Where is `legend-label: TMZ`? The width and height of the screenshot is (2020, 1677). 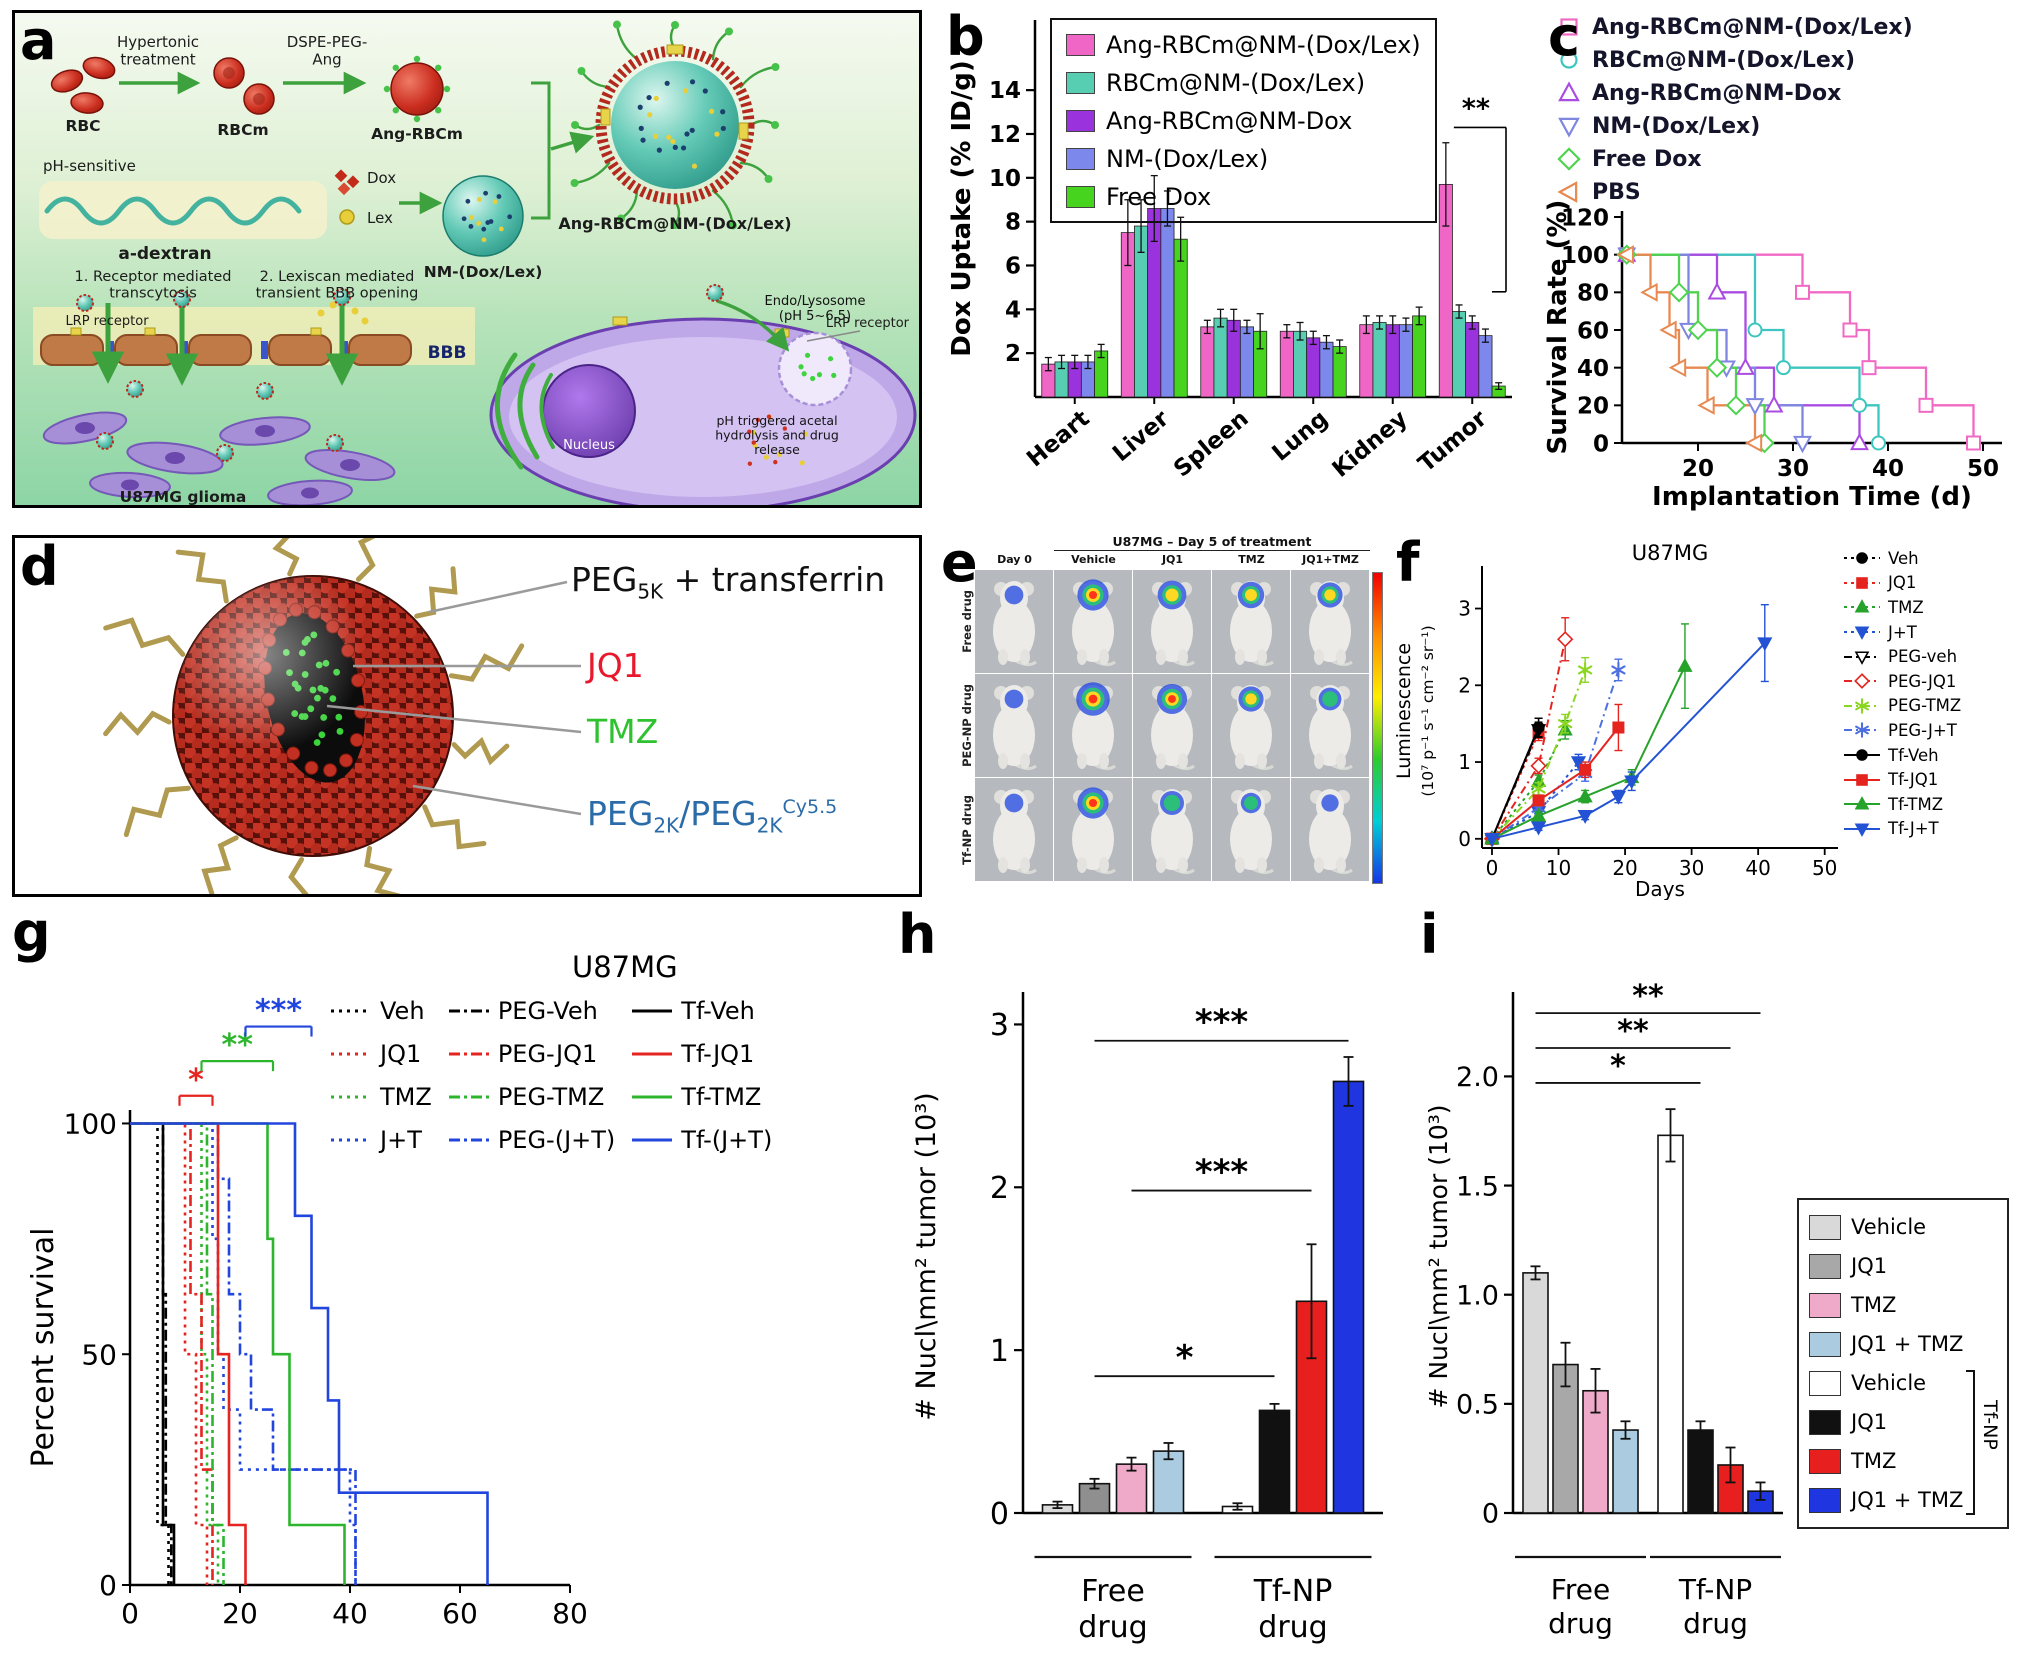
legend-label: TMZ is located at coordinates (1874, 1305).